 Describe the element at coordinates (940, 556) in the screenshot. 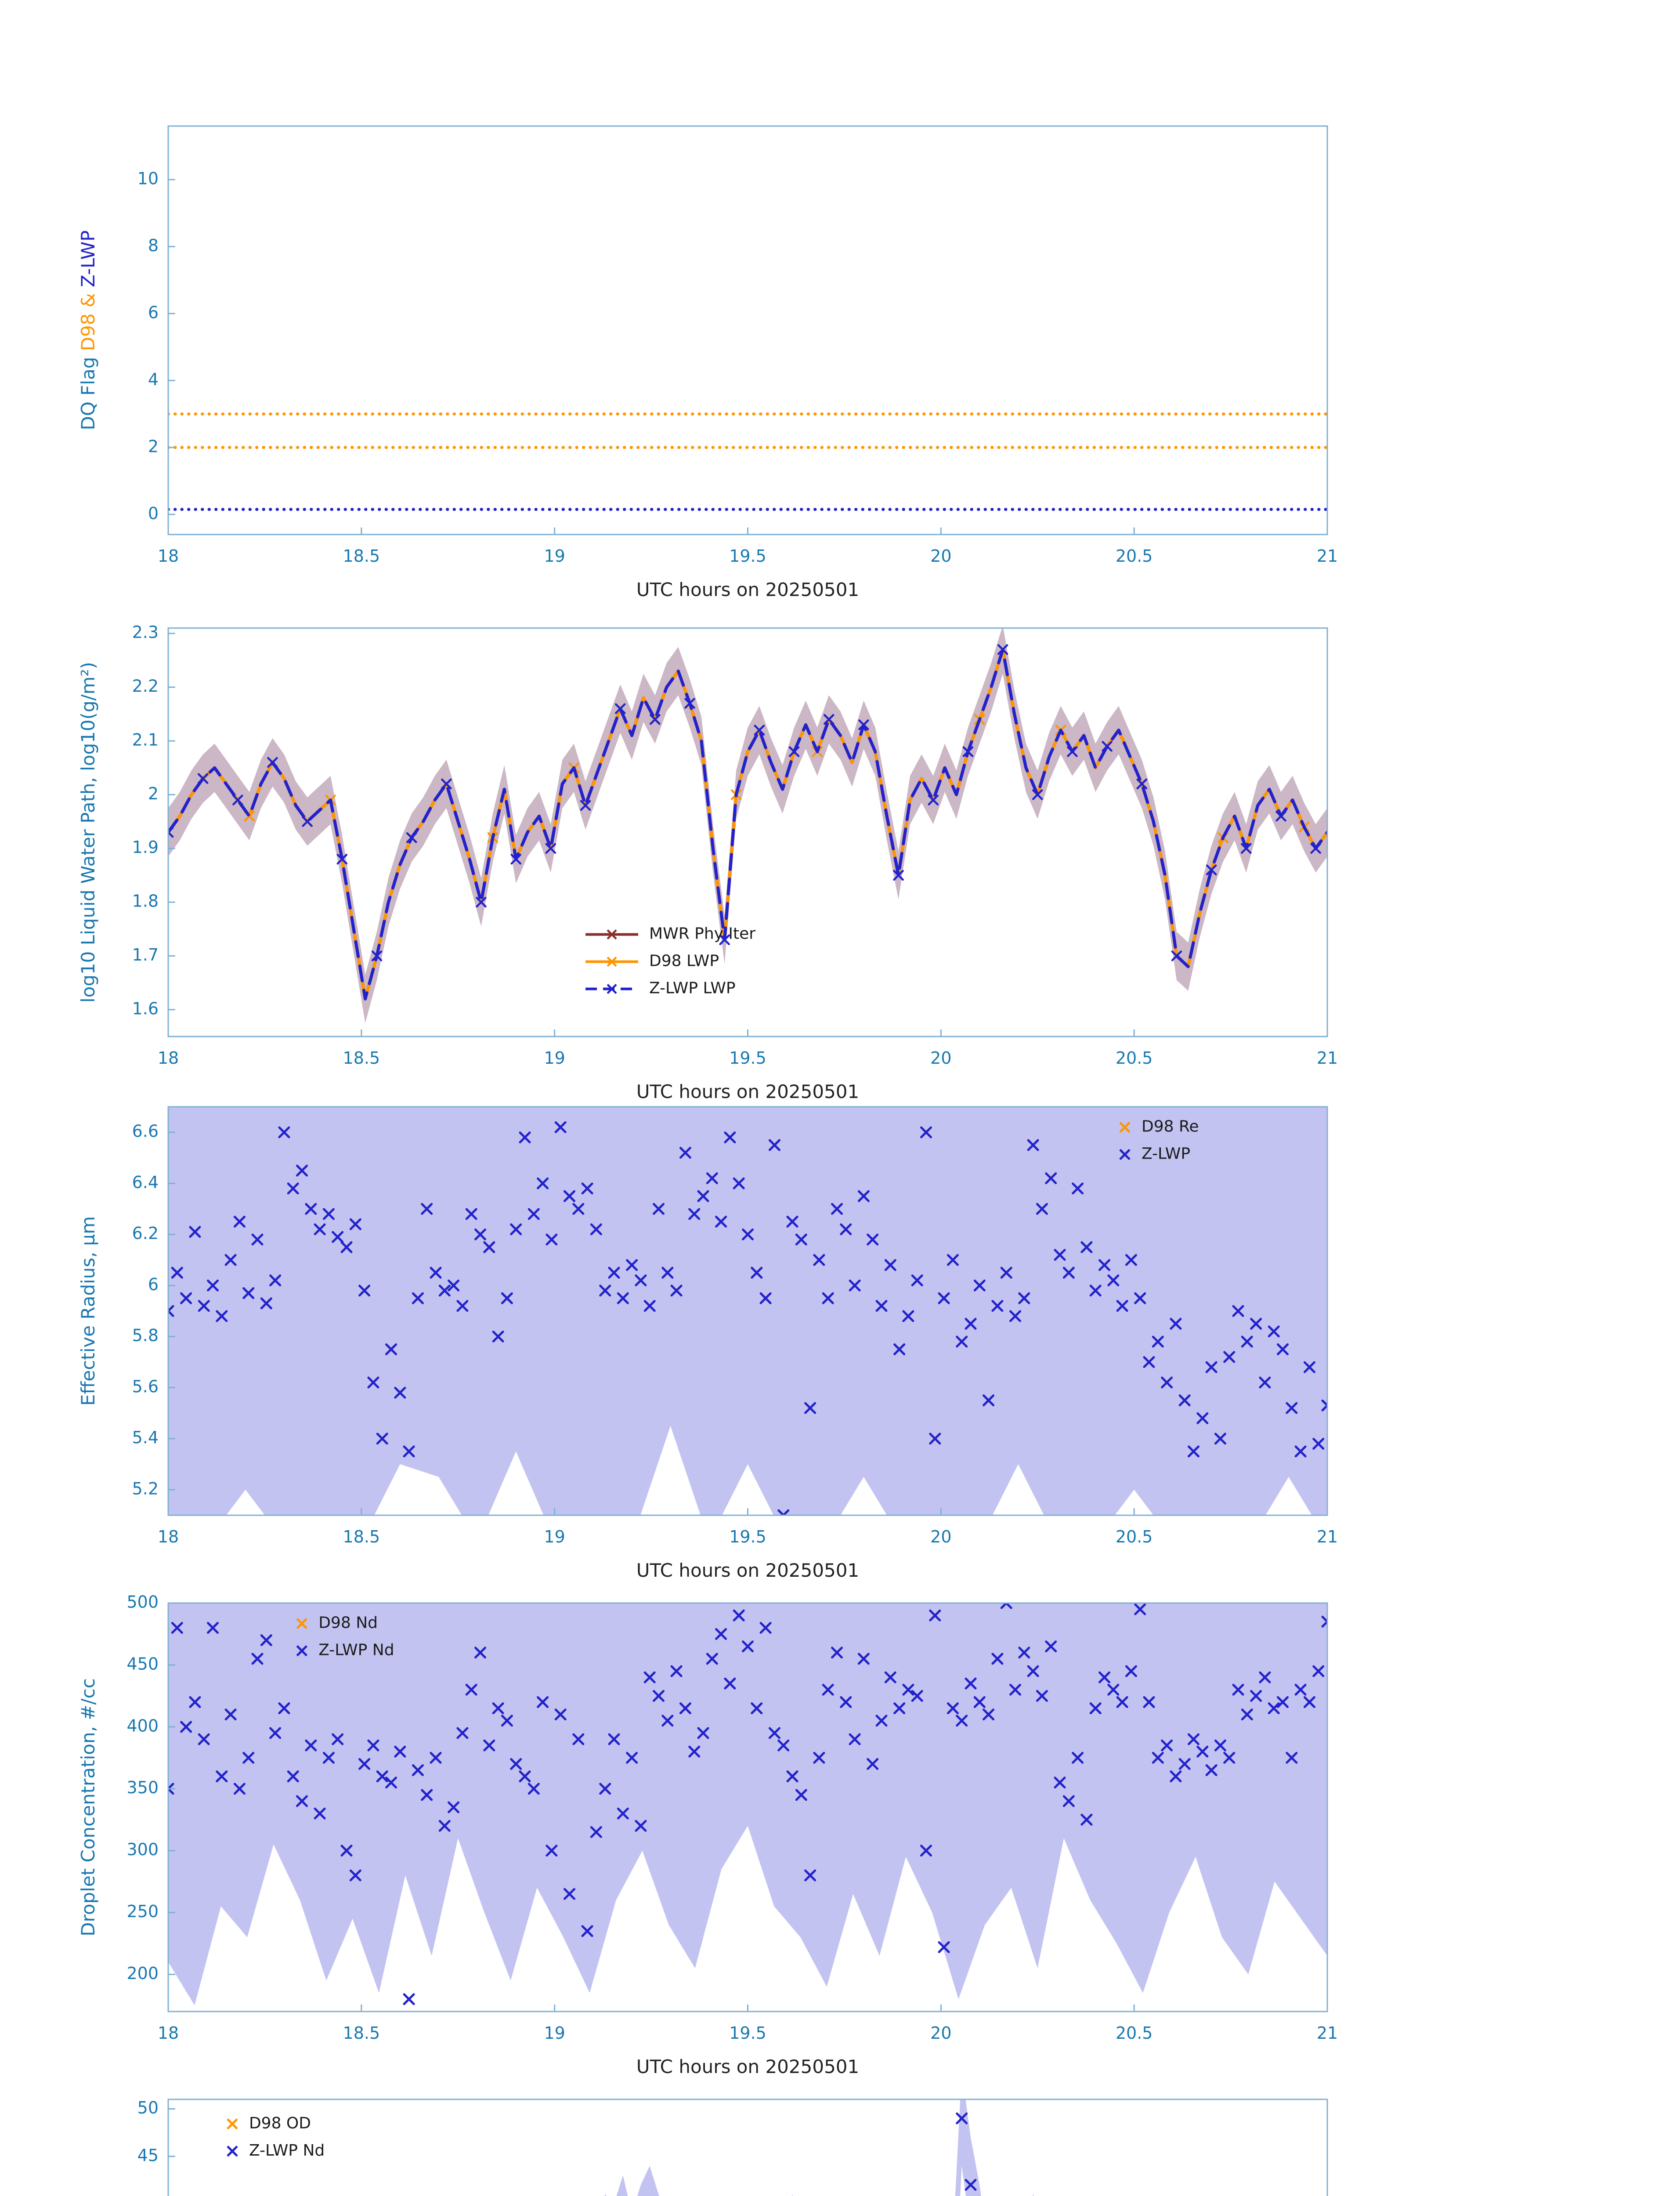

I see `dq-flag-xtick-label: 20` at that location.